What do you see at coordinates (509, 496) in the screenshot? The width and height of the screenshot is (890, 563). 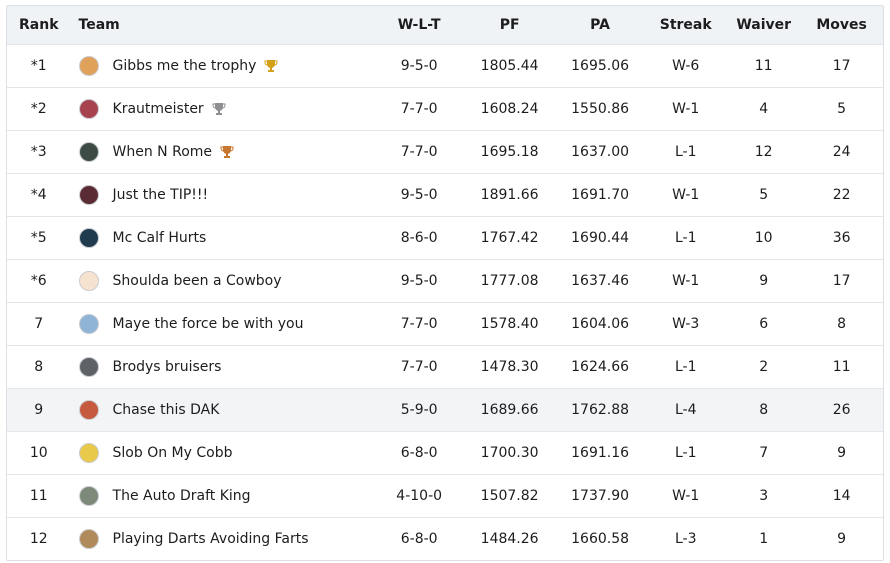 I see `pf-cell: 1507.82` at bounding box center [509, 496].